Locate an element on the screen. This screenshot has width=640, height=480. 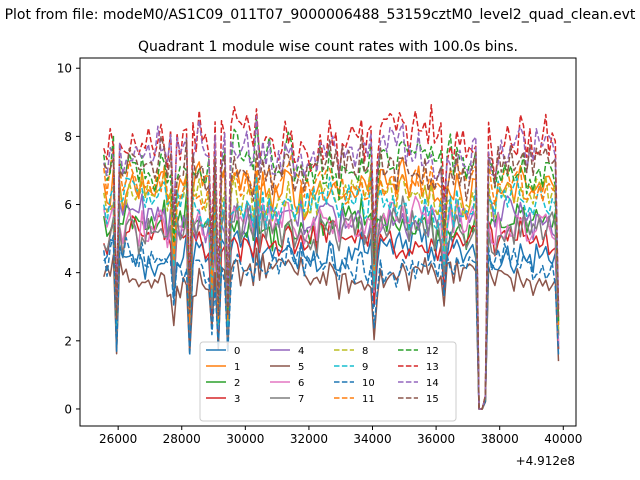
legend-label-0: 0 is located at coordinates (237, 351).